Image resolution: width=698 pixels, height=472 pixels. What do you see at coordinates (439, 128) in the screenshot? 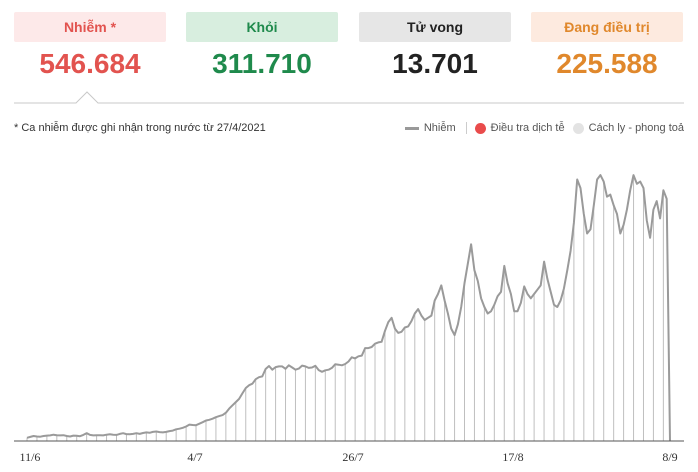
I see `legend-total-label: Nhiễm` at bounding box center [439, 128].